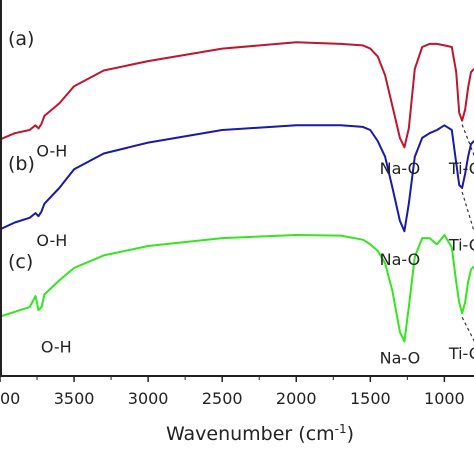 The width and height of the screenshot is (474, 474). I want to click on x-axis-title-main: Wavenumber (cm, so click(250, 434).